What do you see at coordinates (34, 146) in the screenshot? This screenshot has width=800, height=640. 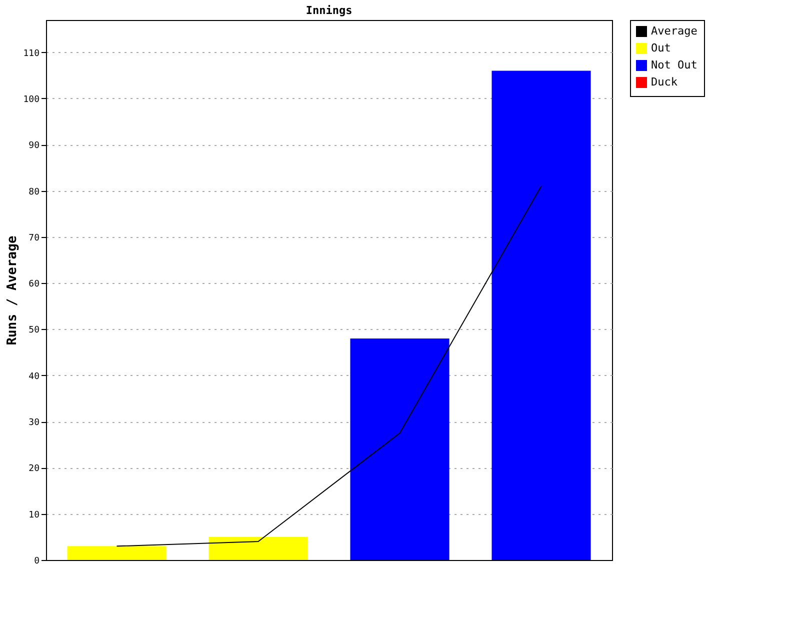 I see `y-tick-label: 90` at bounding box center [34, 146].